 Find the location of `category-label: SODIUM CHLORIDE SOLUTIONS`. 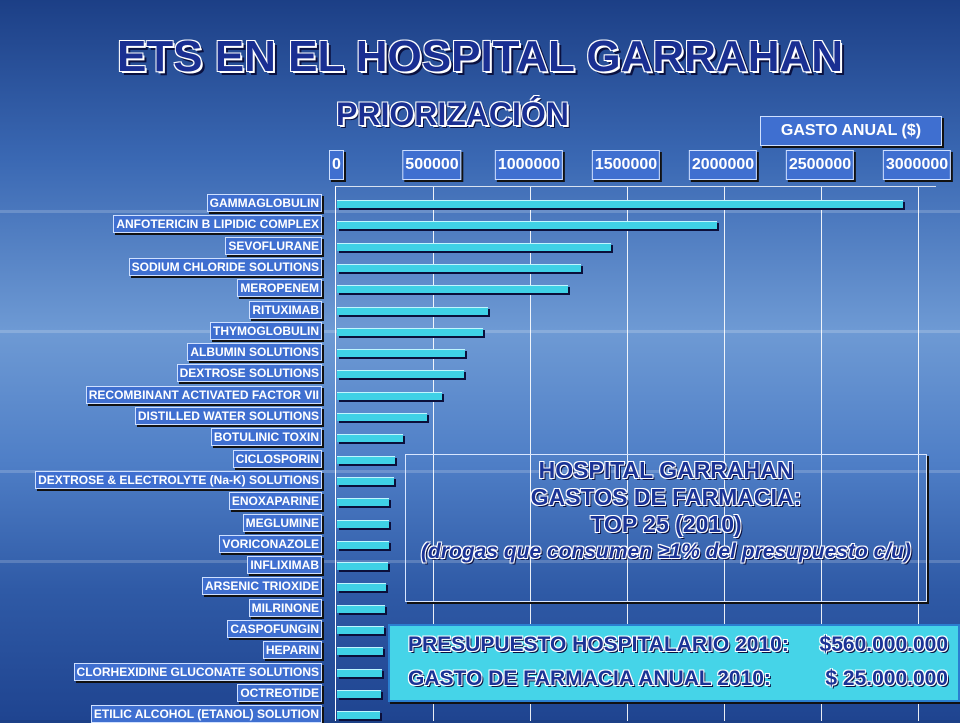

category-label: SODIUM CHLORIDE SOLUTIONS is located at coordinates (225, 266).